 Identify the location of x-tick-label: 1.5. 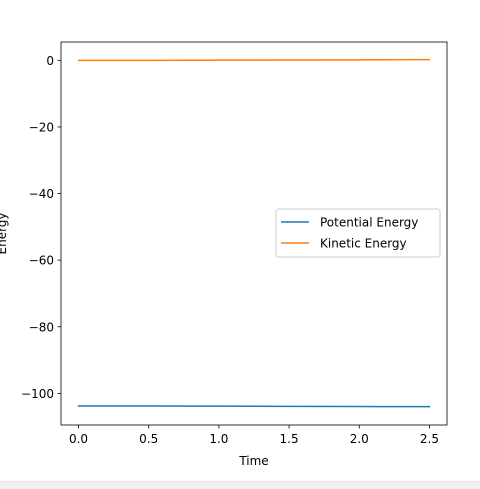
(289, 439).